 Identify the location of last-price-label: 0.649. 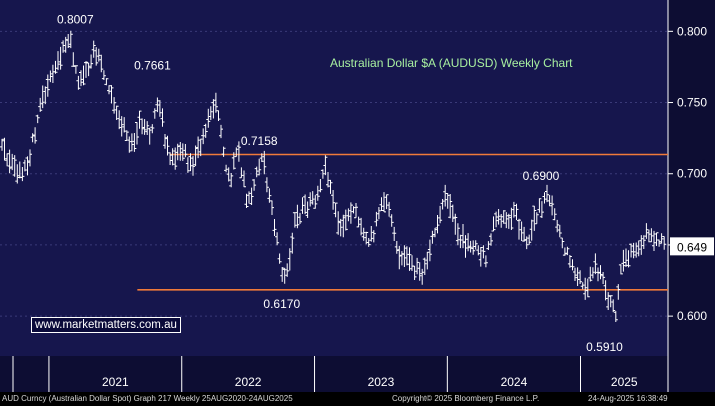
(692, 247).